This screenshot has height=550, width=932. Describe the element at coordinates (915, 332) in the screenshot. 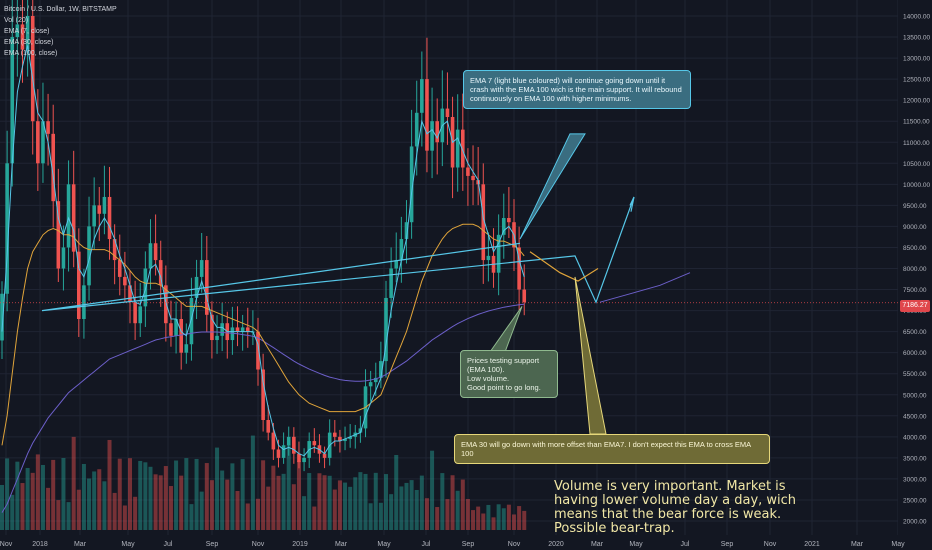

I see `y-tick-label: 6500.00` at that location.